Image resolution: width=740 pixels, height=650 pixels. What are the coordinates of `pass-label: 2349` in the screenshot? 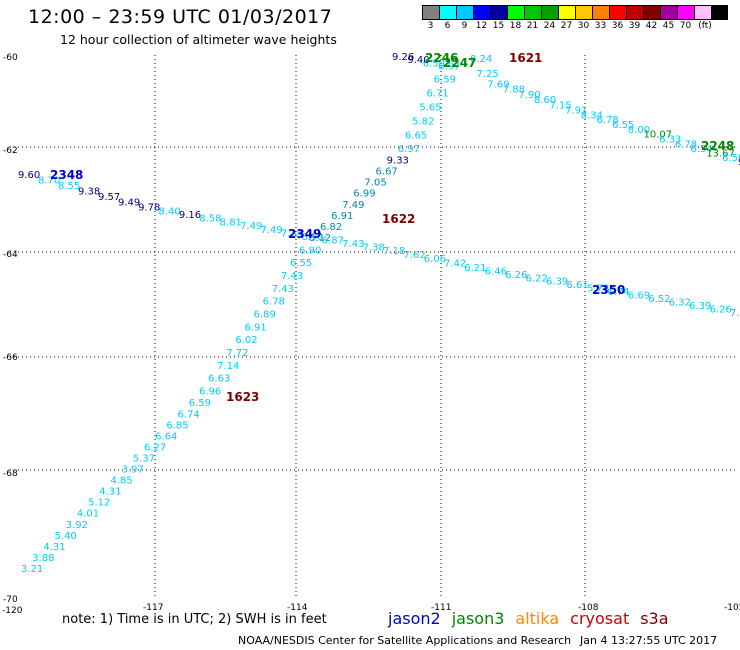 It's located at (304, 234).